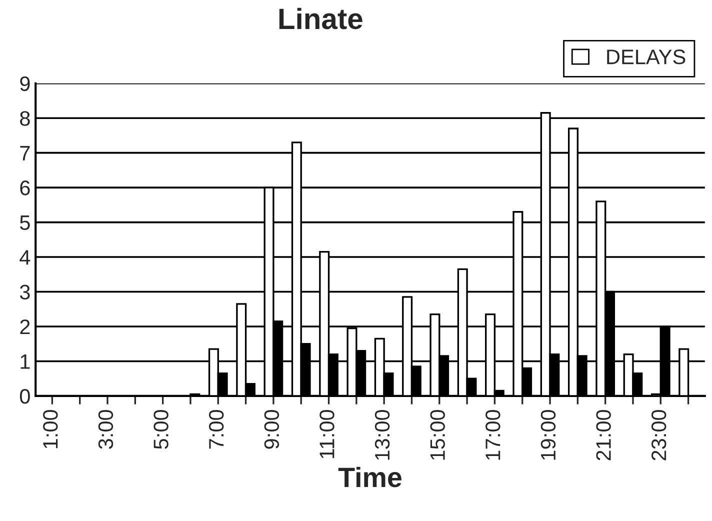 The height and width of the screenshot is (521, 712). I want to click on chart-title: Linate, so click(320, 19).